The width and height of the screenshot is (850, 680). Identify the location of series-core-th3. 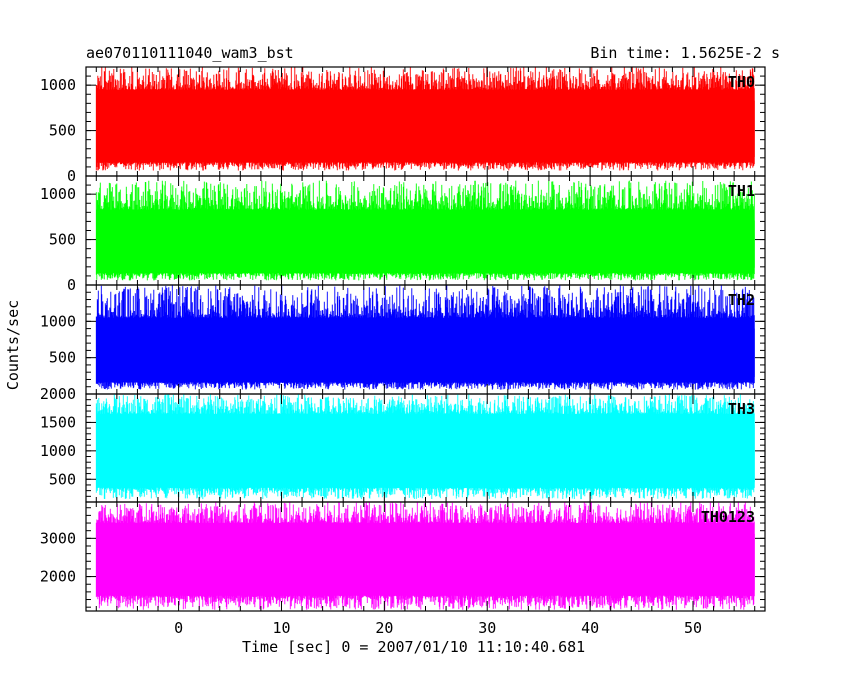
(425, 453).